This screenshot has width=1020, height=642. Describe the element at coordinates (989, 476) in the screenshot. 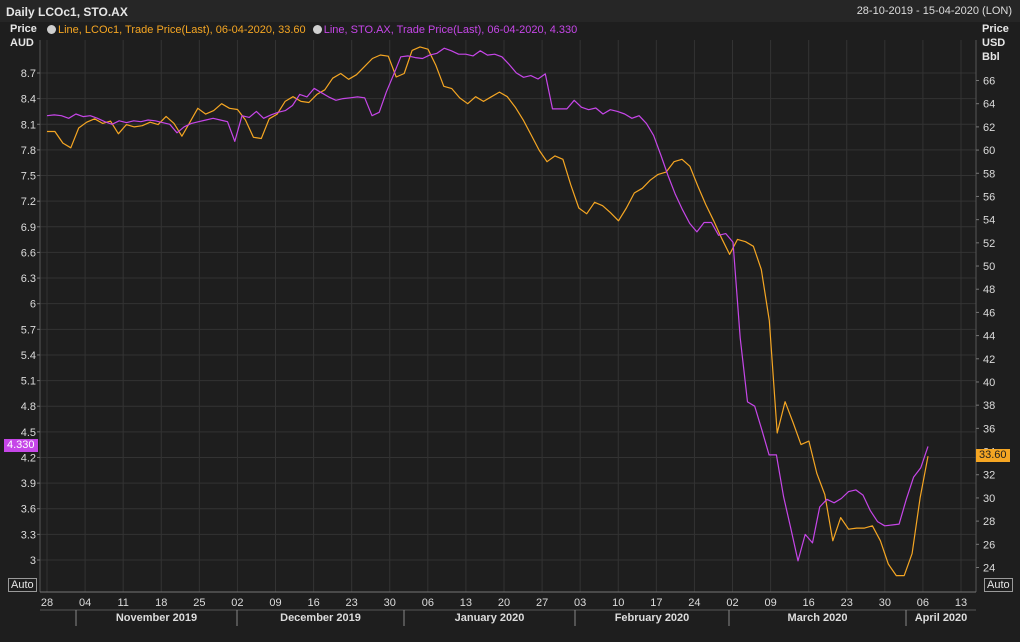

I see `right-tick-label: 32` at that location.